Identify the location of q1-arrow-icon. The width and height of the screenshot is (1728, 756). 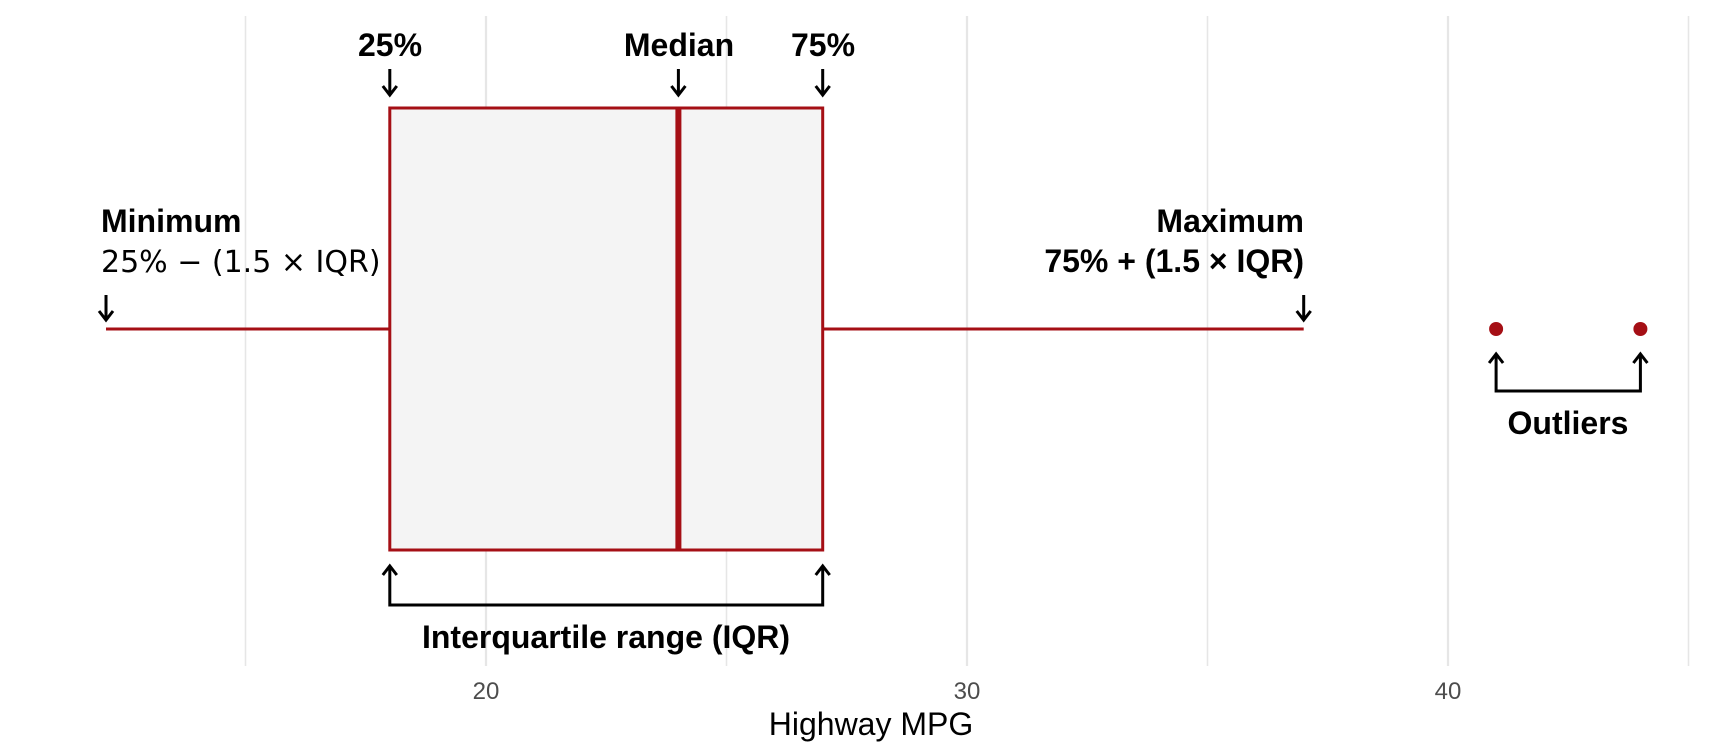
(389, 83).